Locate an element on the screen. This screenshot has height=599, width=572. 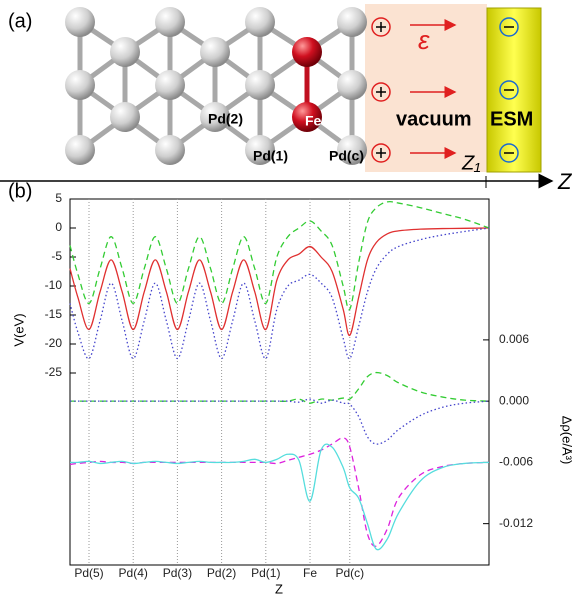
vacuum-label: vacuum is located at coordinates (434, 119).